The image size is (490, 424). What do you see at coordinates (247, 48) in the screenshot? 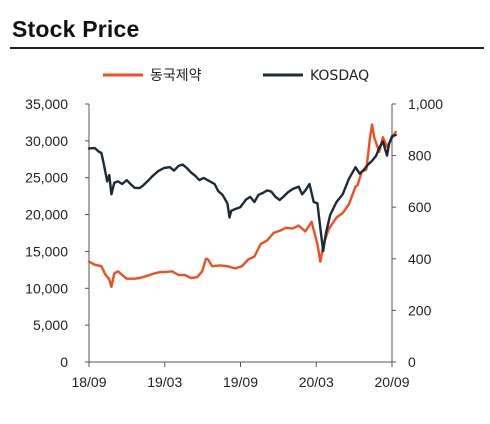
I see `title-divider` at bounding box center [247, 48].